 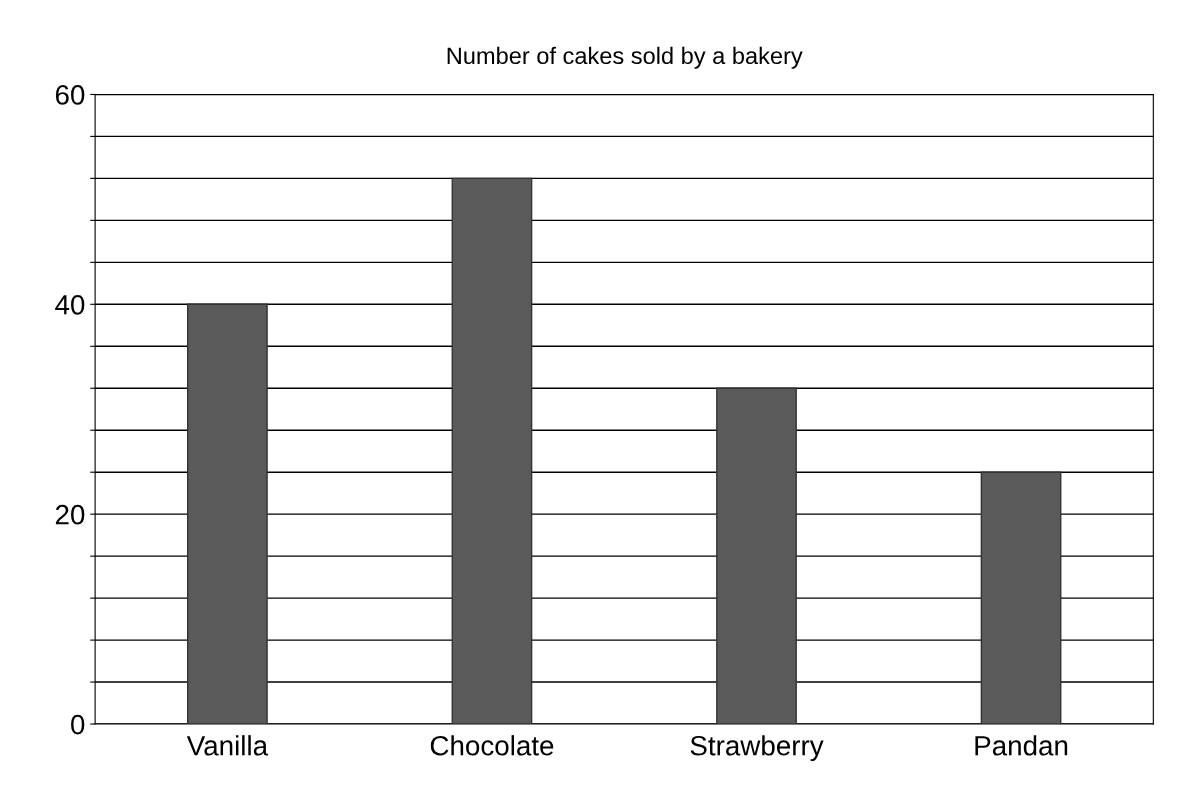 I want to click on chart-title: Number of cakes sold by a bakery, so click(x=625, y=57).